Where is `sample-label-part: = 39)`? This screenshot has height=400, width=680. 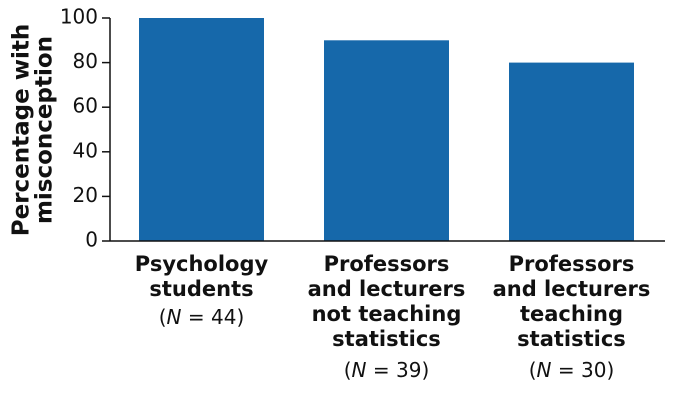 sample-label-part: = 39) is located at coordinates (398, 370).